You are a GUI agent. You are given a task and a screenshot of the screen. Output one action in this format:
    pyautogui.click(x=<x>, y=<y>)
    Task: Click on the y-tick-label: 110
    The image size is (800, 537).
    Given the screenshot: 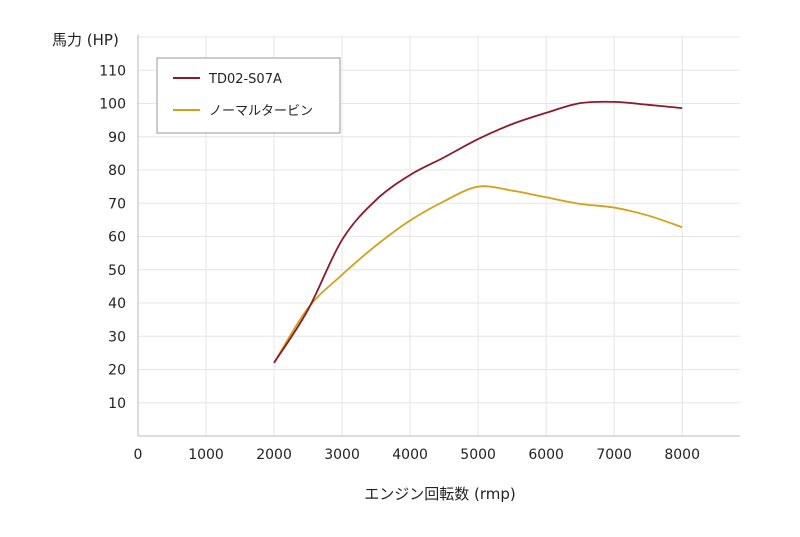 What is the action you would take?
    pyautogui.click(x=112, y=71)
    